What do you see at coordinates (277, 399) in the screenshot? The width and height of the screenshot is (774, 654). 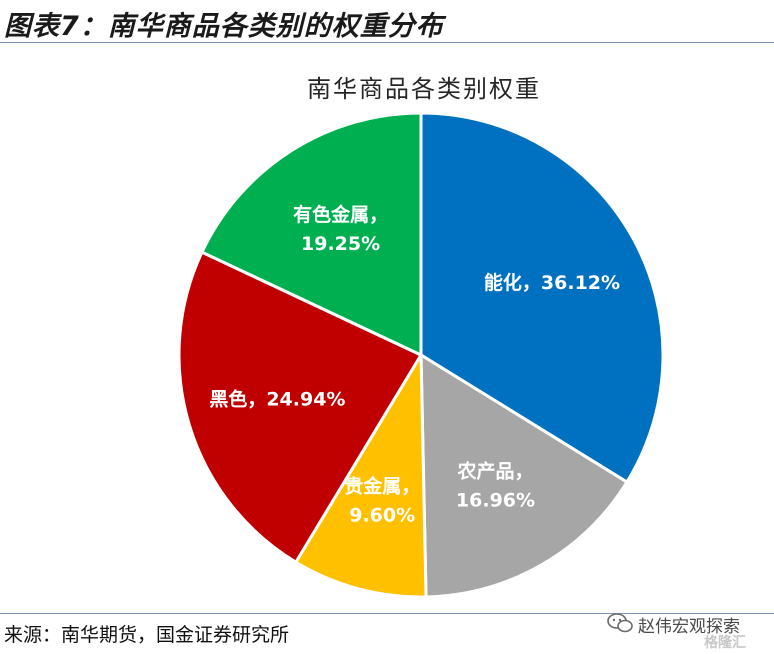 I see `pie-label-4: 黑色，24.94%` at bounding box center [277, 399].